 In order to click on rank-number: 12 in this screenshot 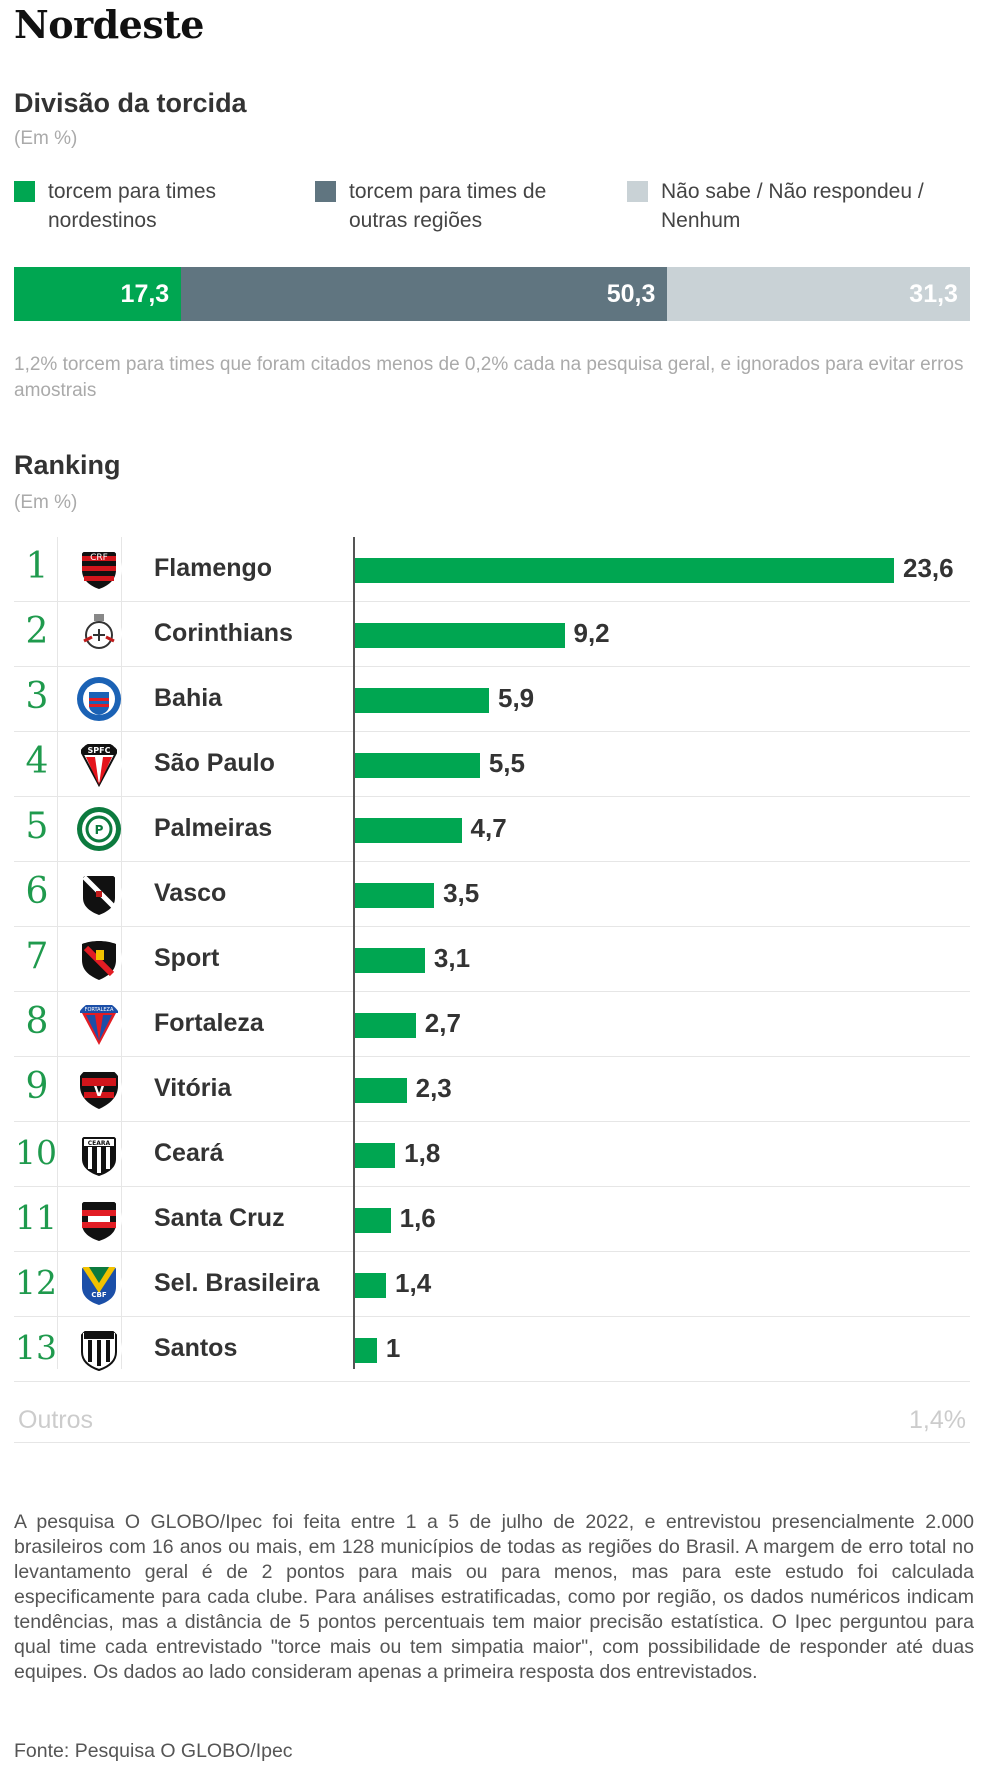, I will do `click(36, 1282)`.